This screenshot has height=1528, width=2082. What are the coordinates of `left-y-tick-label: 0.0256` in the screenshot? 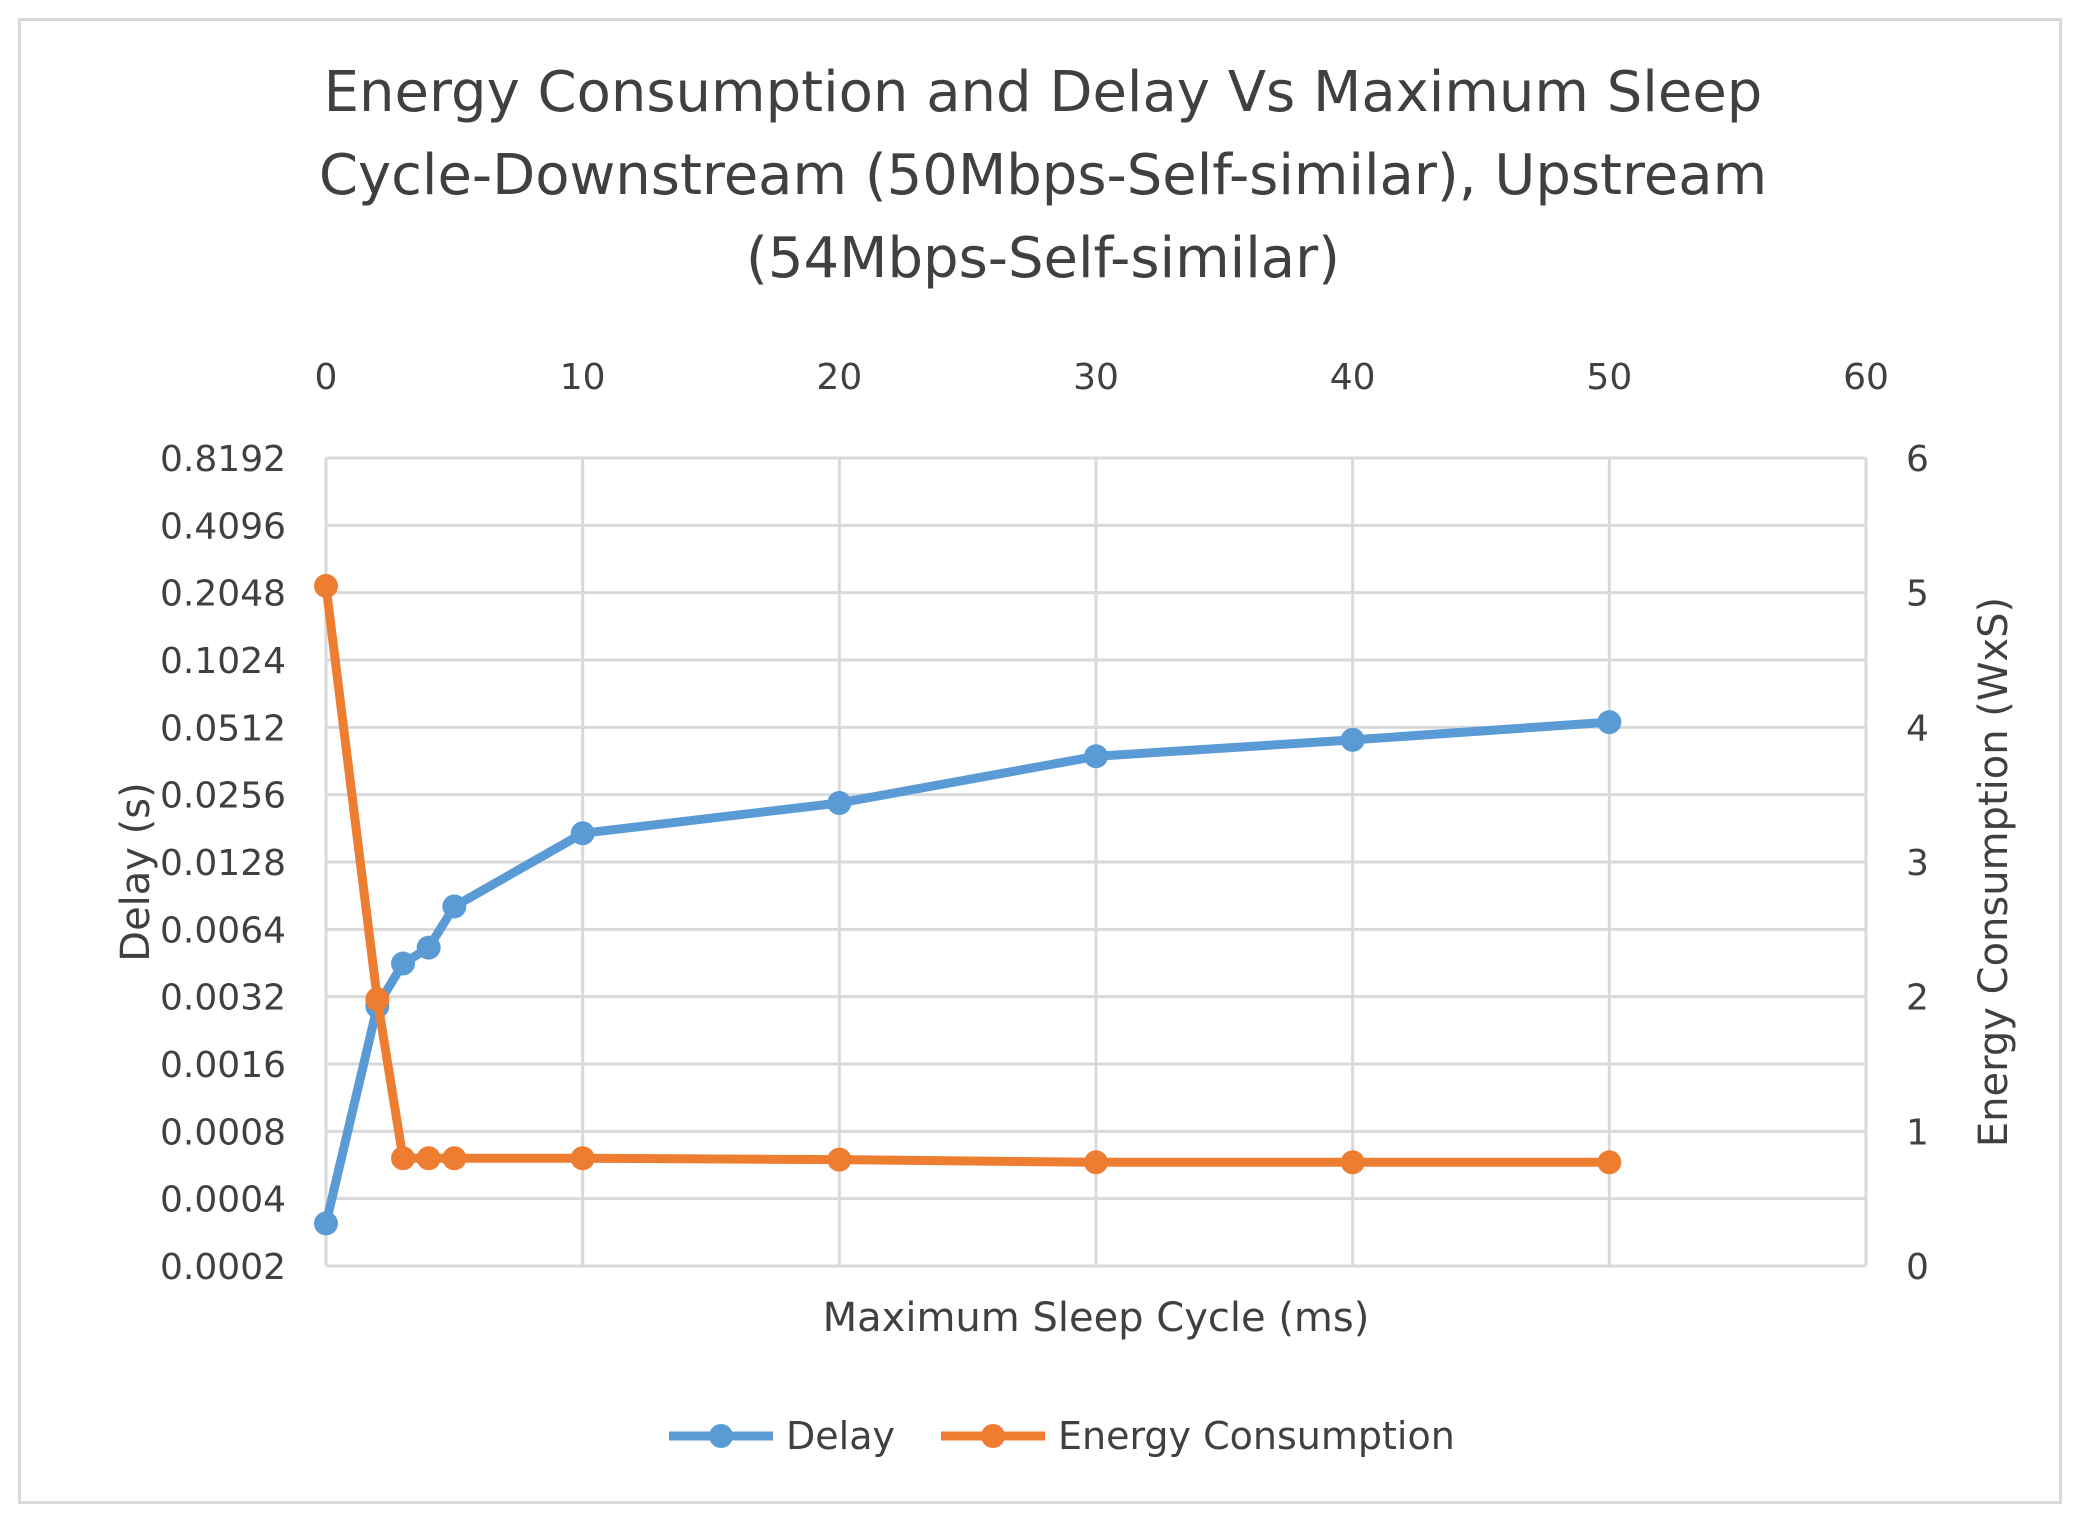 It's located at (223, 796).